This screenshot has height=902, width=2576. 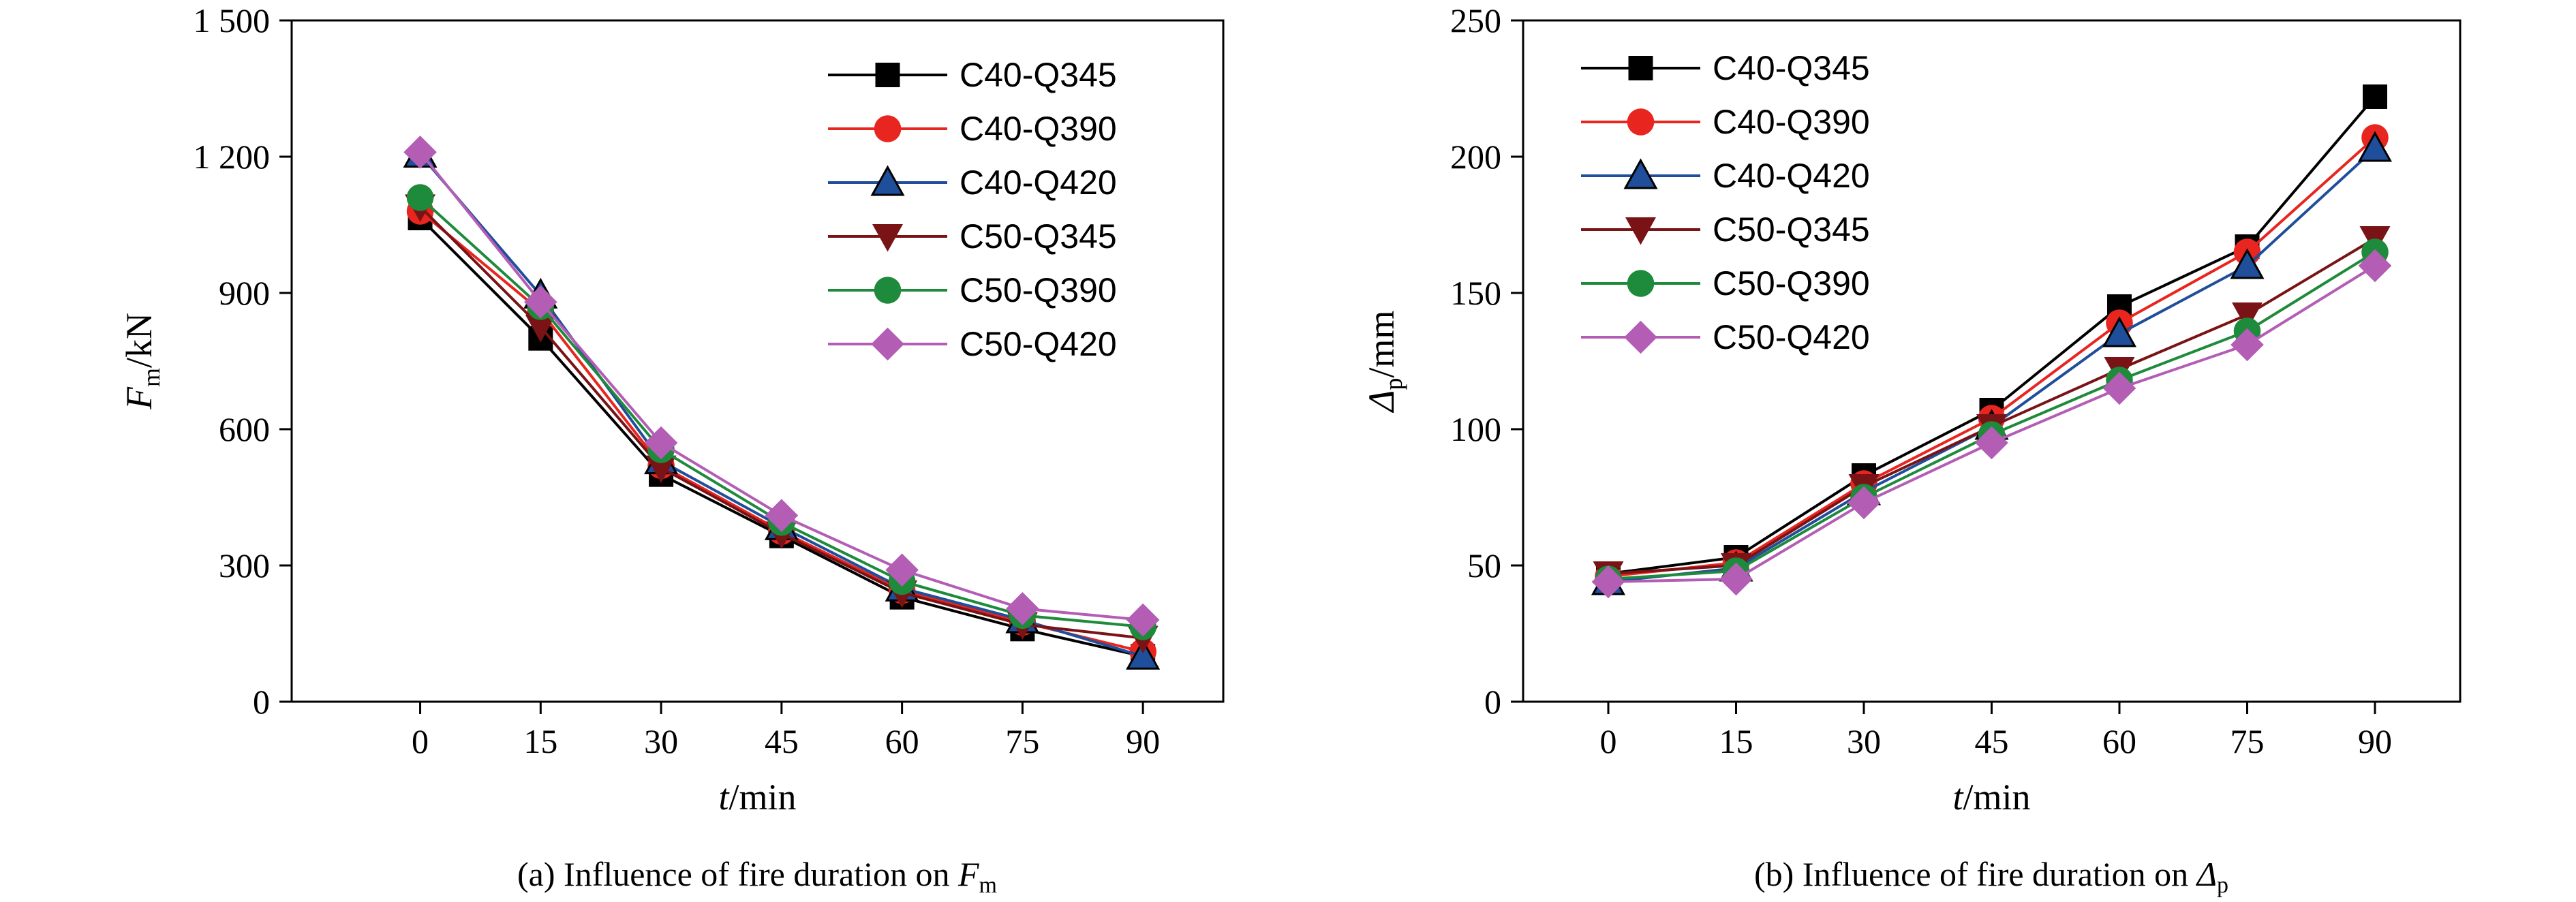 What do you see at coordinates (1393, 384) in the screenshot?
I see `y-axis-subscript: p` at bounding box center [1393, 384].